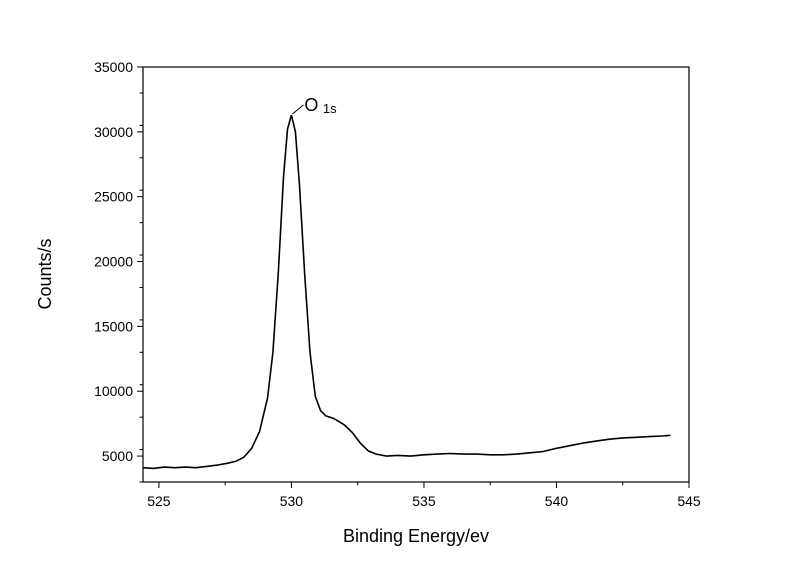 This screenshot has width=800, height=579. What do you see at coordinates (557, 501) in the screenshot?
I see `x-tick-label: 540` at bounding box center [557, 501].